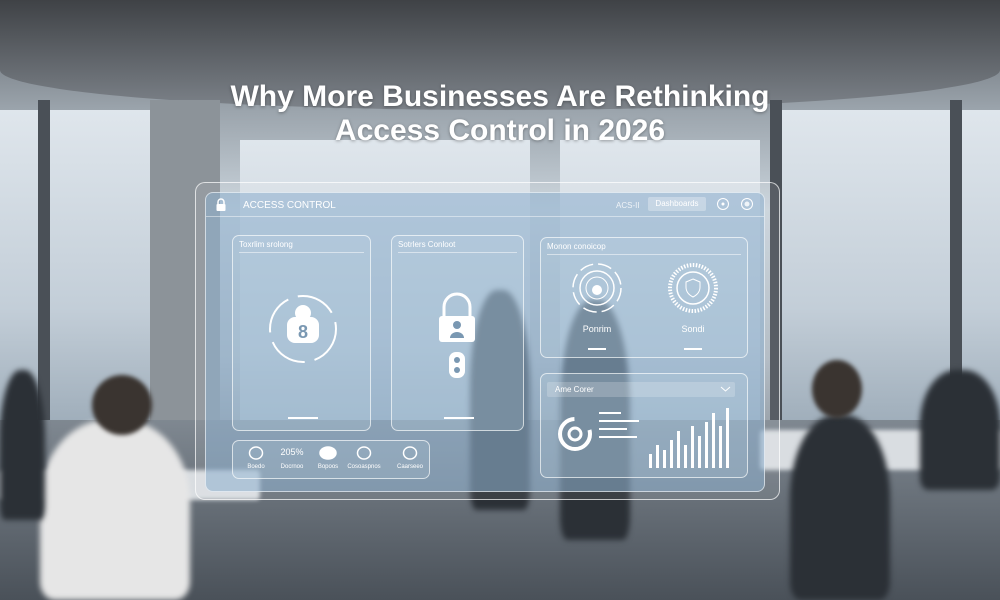 This screenshot has width=1000, height=600. I want to click on headline-line-1: Why More Businesses Are Rethinking, so click(500, 96).